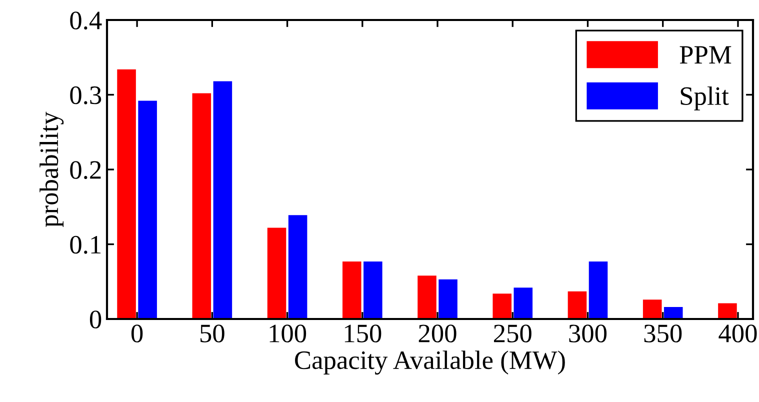 The width and height of the screenshot is (759, 402). What do you see at coordinates (137, 333) in the screenshot?
I see `x-tick-label: 0` at bounding box center [137, 333].